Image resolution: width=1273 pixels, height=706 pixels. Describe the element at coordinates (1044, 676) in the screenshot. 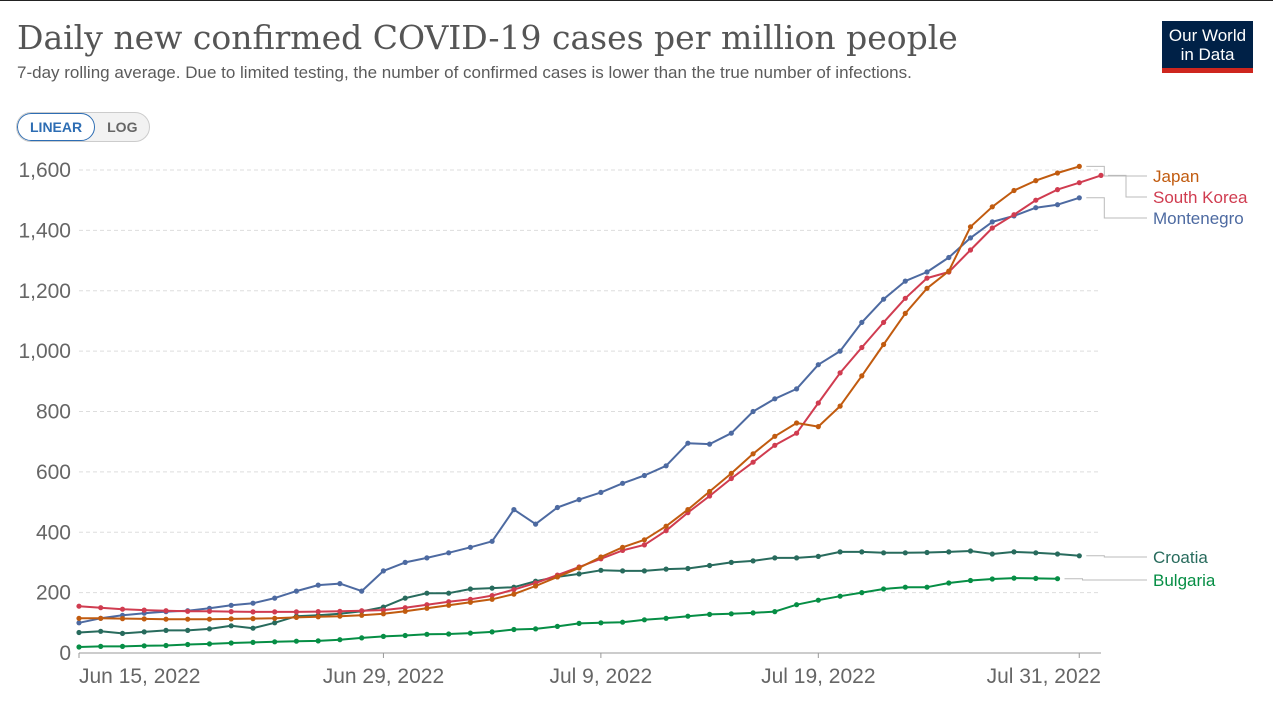

I see `x-tick-label: Jul 31, 2022` at that location.